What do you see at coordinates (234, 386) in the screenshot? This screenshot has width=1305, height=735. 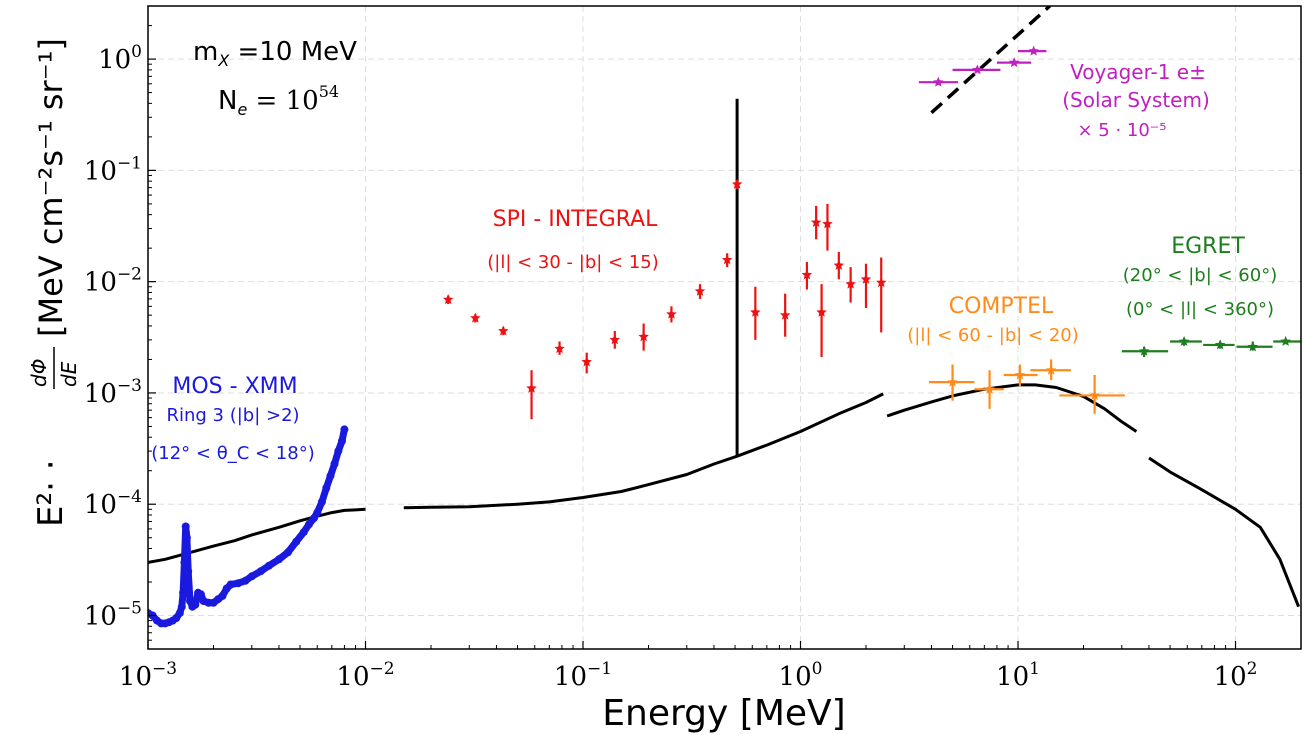 I see `mos-label: MOS - XMM` at bounding box center [234, 386].